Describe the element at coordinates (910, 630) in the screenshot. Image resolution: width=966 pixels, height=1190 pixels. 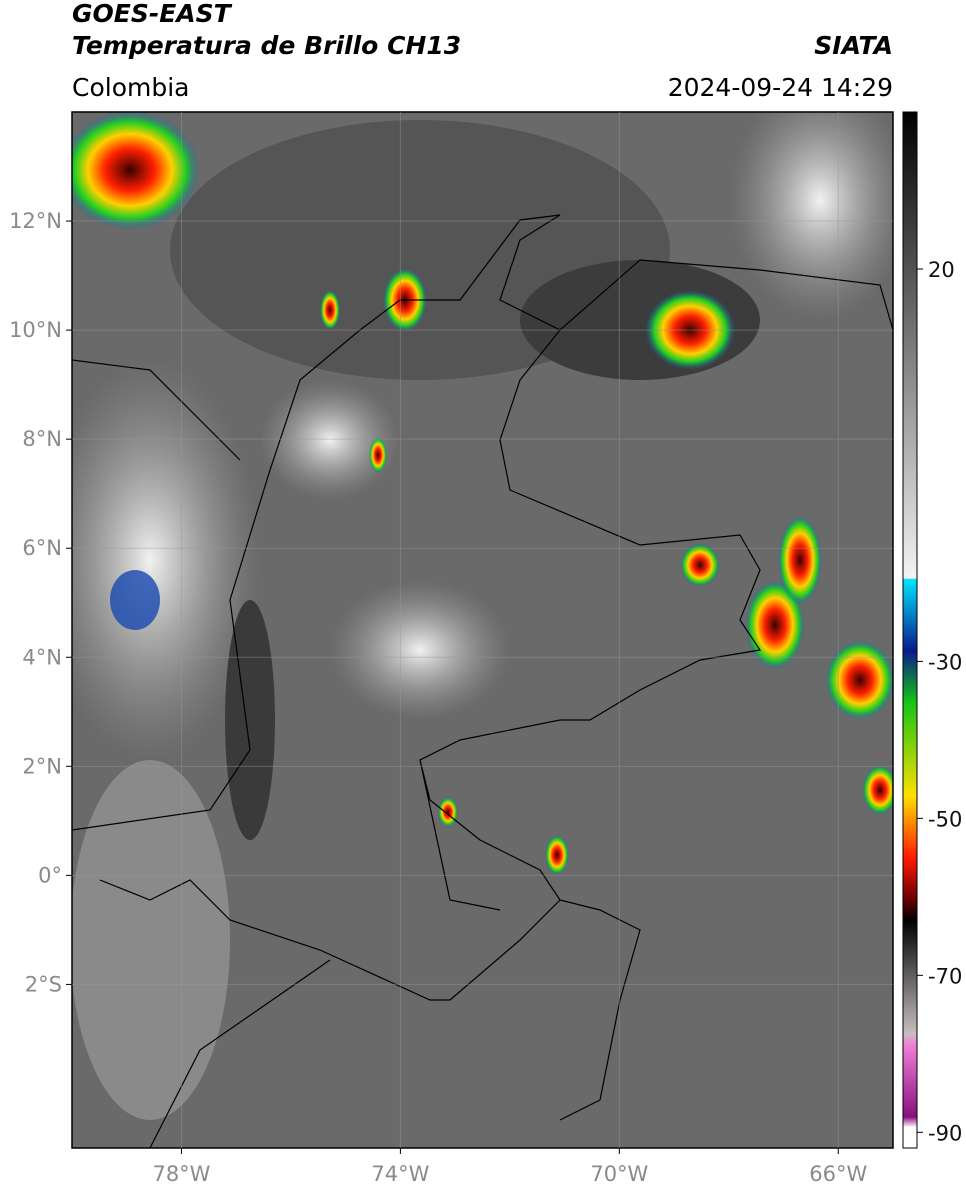
I see `colorbar` at that location.